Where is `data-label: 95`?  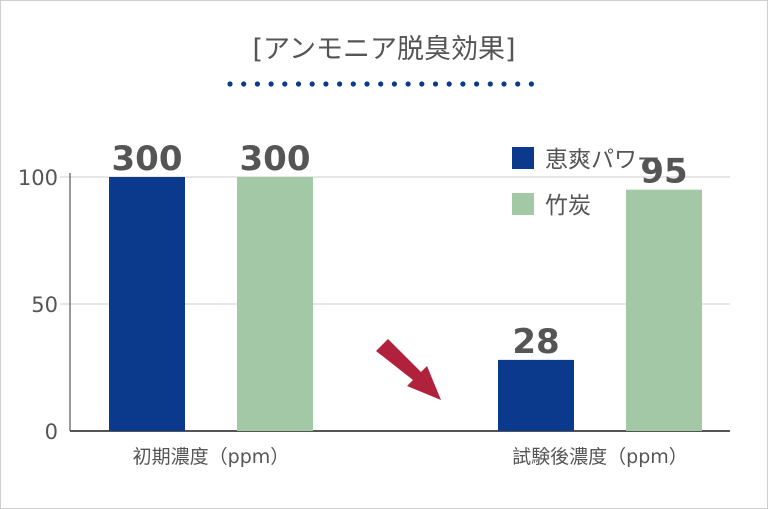 data-label: 95 is located at coordinates (663, 172).